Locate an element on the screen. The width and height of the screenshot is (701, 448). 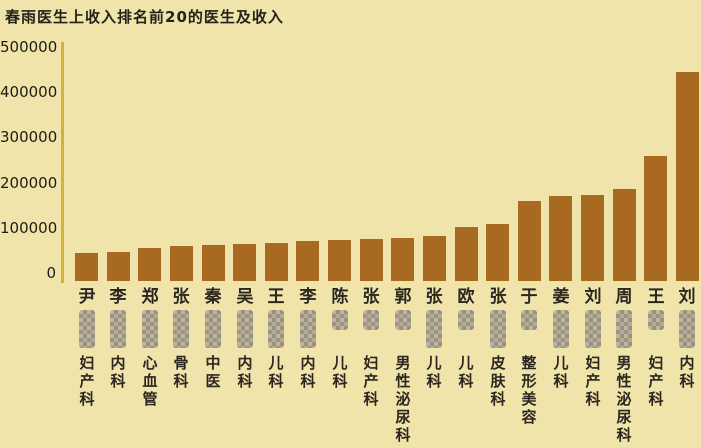
department-char: 产 is located at coordinates (593, 381).